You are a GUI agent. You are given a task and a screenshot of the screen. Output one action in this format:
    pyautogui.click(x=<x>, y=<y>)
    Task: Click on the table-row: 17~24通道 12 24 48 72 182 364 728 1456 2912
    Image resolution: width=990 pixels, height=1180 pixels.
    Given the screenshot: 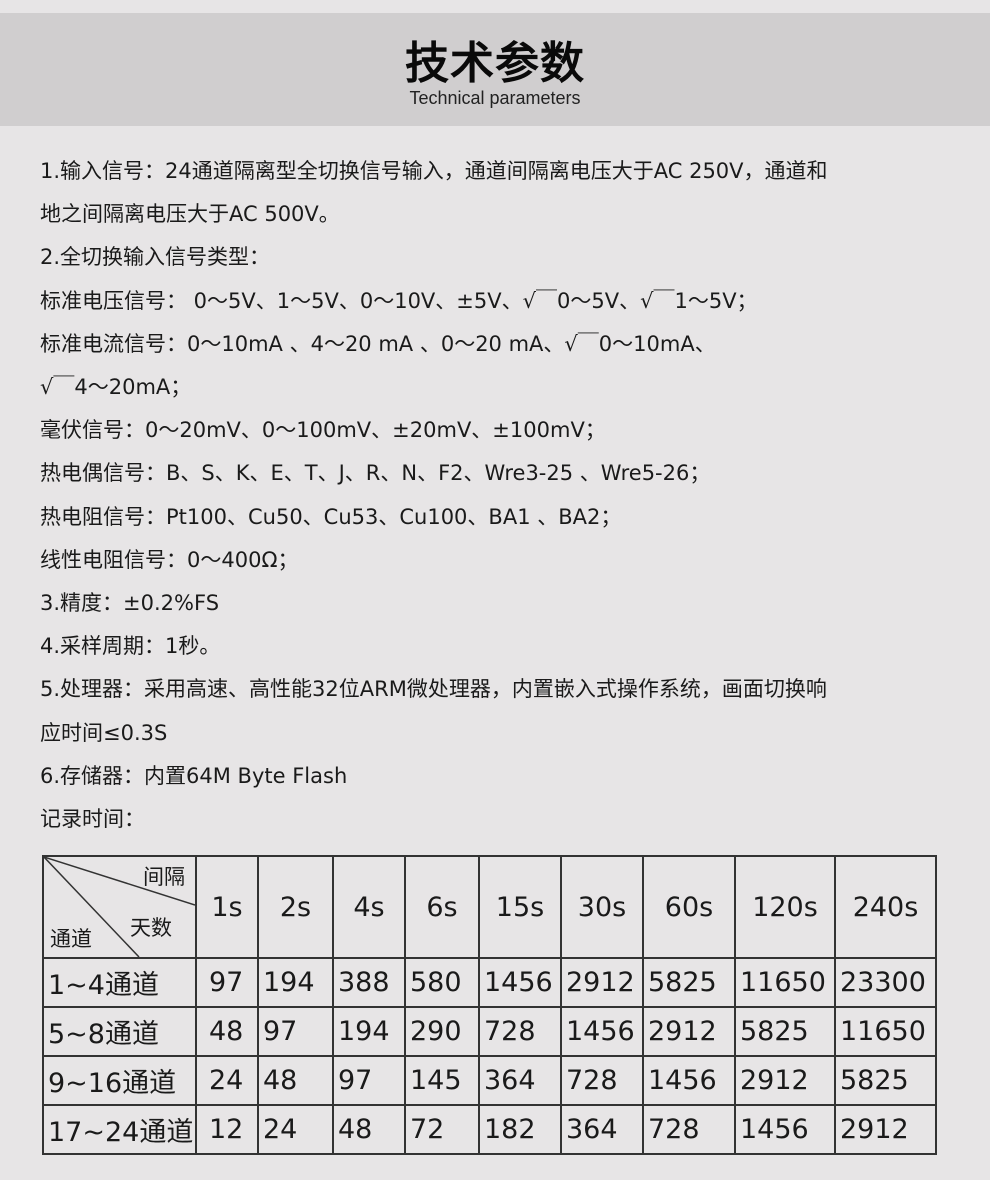 What is the action you would take?
    pyautogui.click(x=489, y=1129)
    